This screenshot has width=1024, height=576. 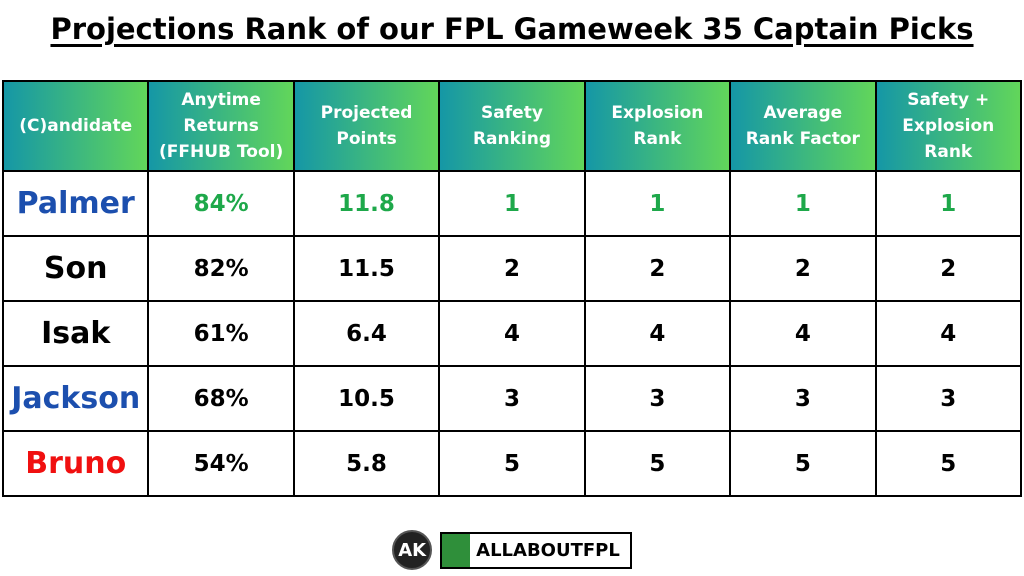 What do you see at coordinates (75, 463) in the screenshot?
I see `candidate-name: Bruno` at bounding box center [75, 463].